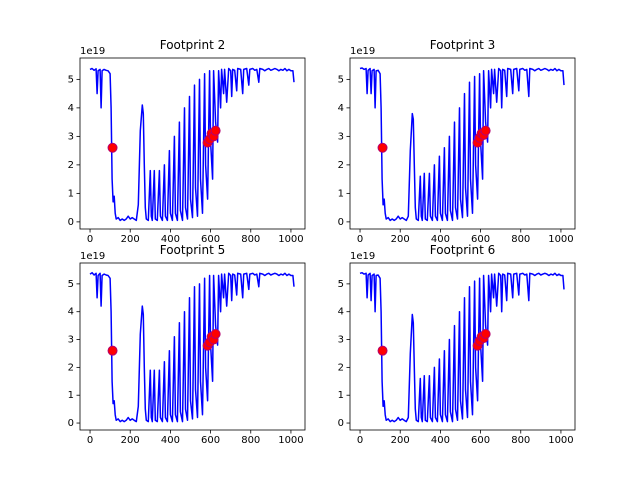  Describe the element at coordinates (193, 45) in the screenshot. I see `chart-title: Footprint 2` at that location.